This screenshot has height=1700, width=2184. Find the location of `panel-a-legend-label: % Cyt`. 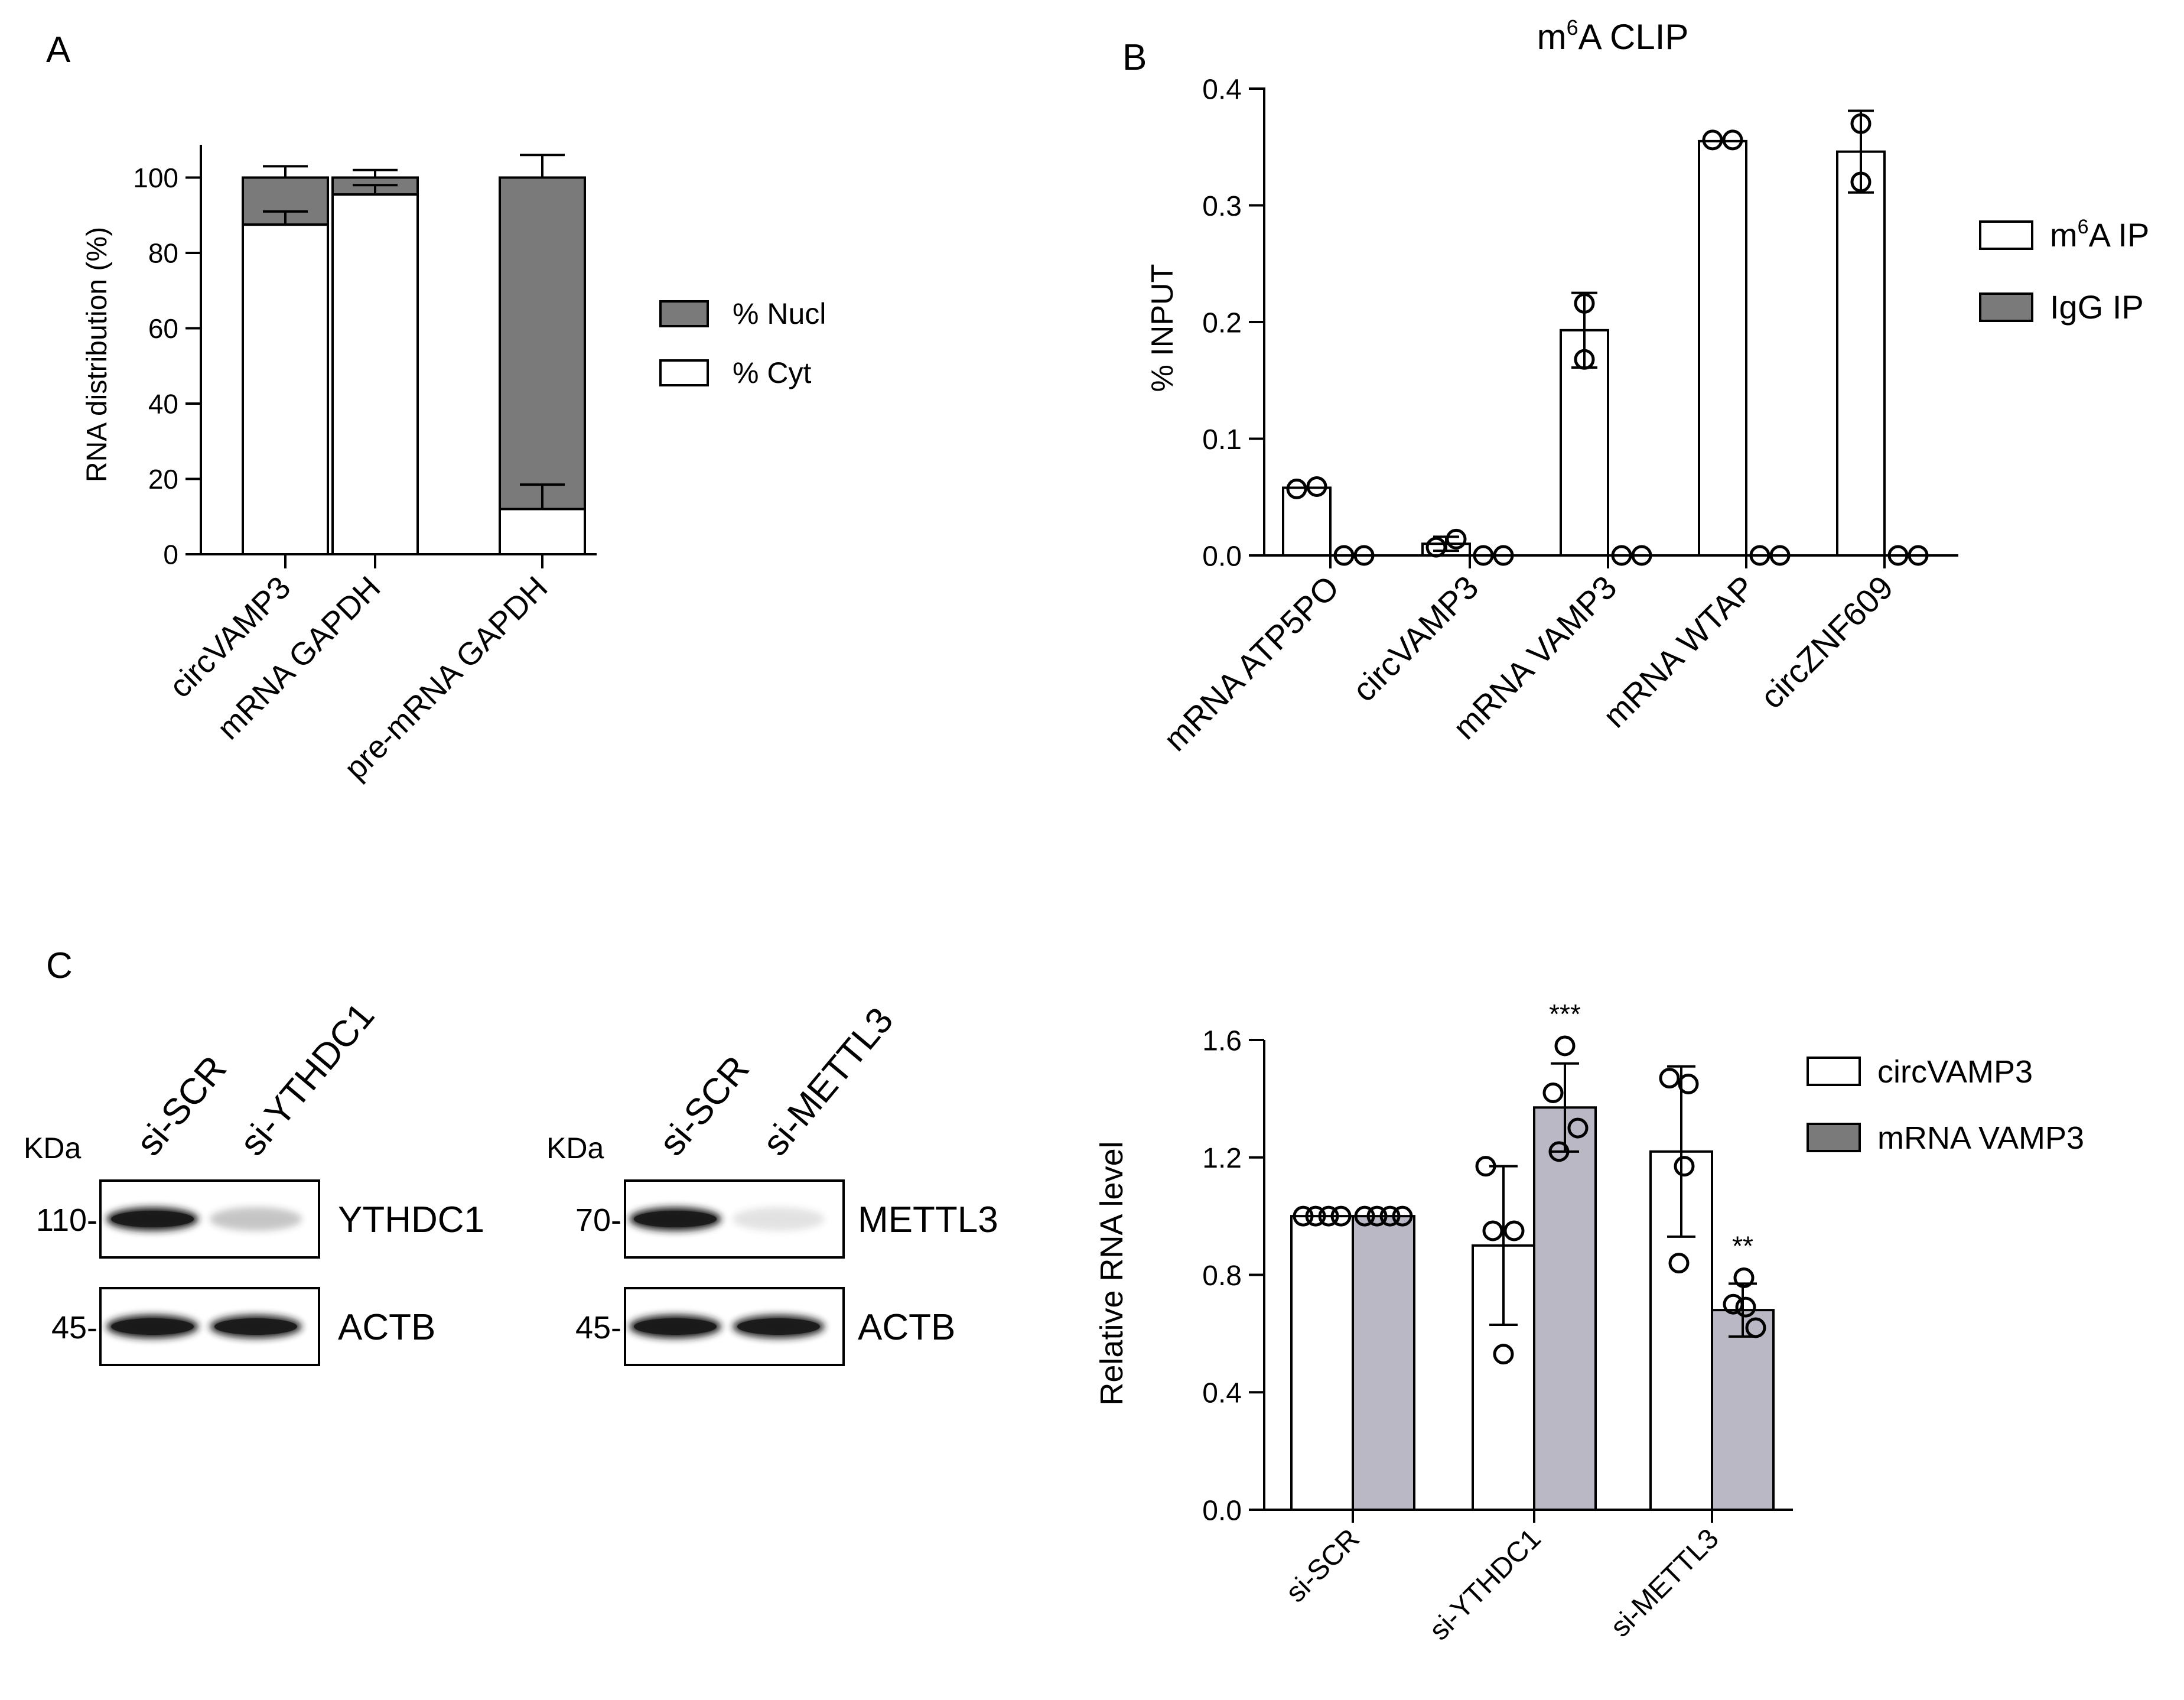

panel-a-legend-label: % Cyt is located at coordinates (772, 372).